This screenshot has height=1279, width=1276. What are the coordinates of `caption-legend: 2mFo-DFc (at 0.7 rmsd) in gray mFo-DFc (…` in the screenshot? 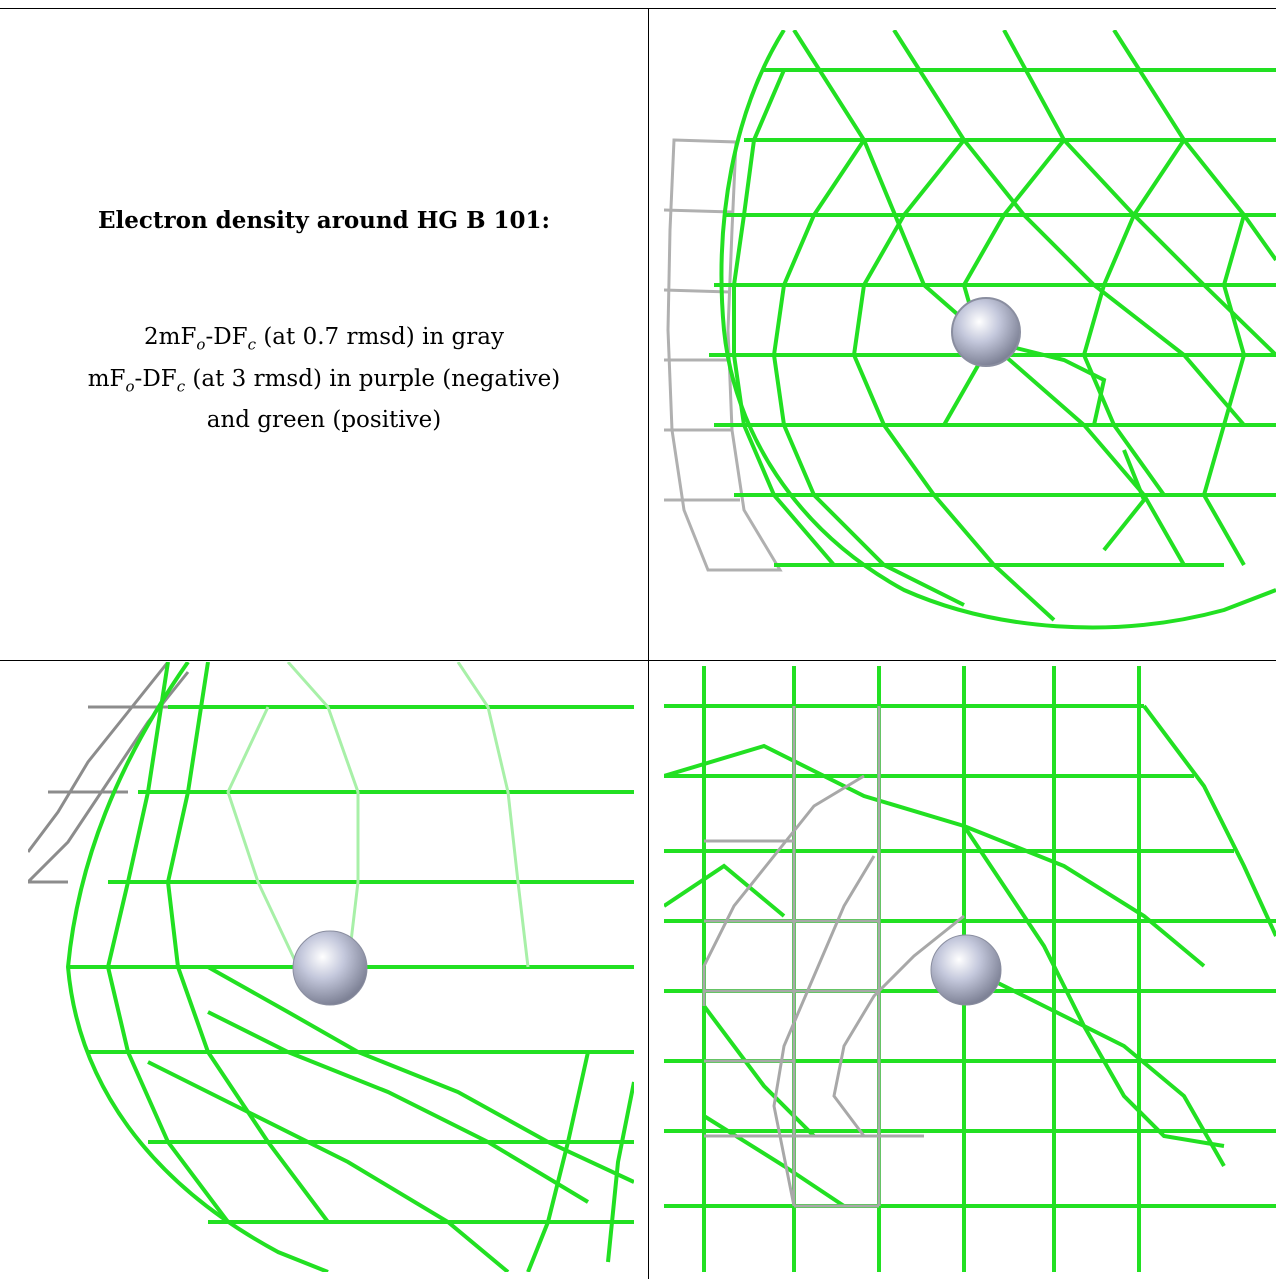 It's located at (324, 378).